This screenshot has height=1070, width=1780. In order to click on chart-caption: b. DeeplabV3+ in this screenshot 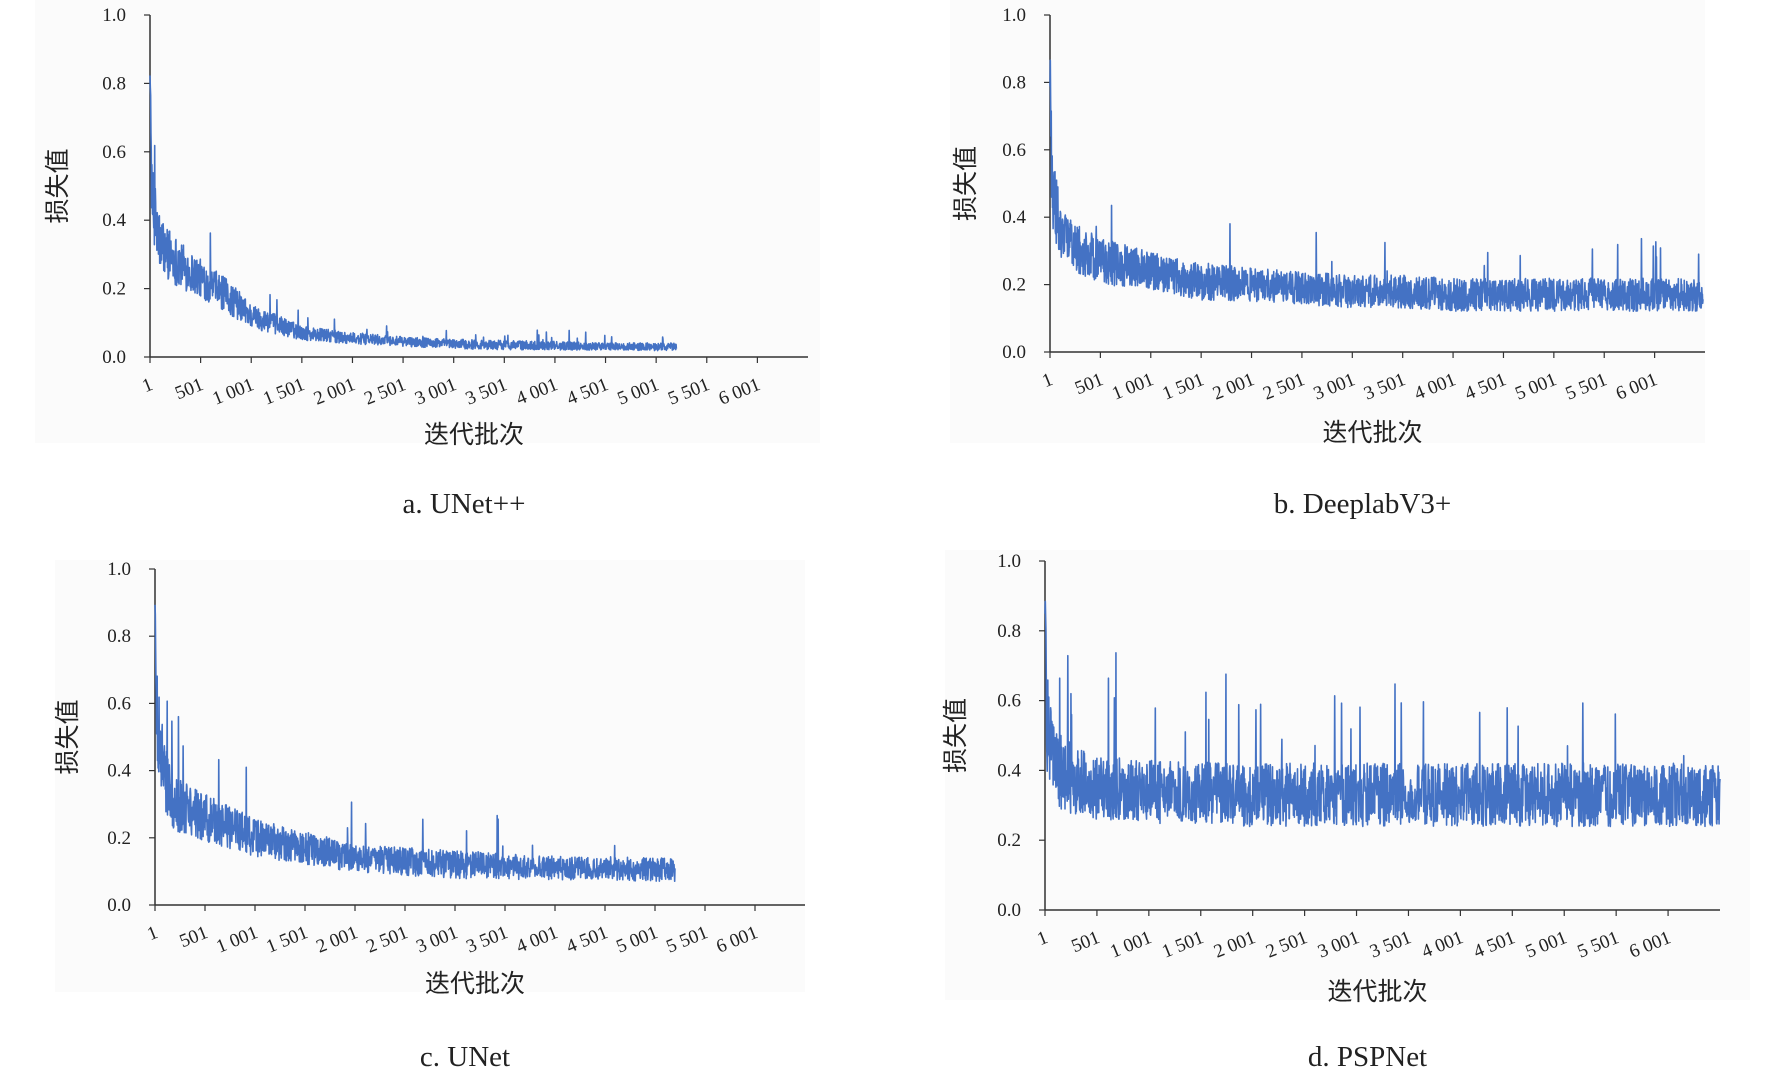, I will do `click(1362, 504)`.